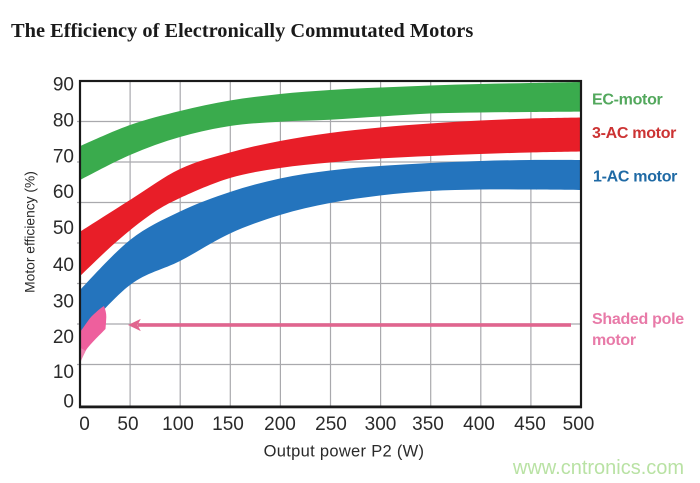 This screenshot has height=483, width=700. Describe the element at coordinates (331, 424) in the screenshot. I see `svg-text: 250` at that location.